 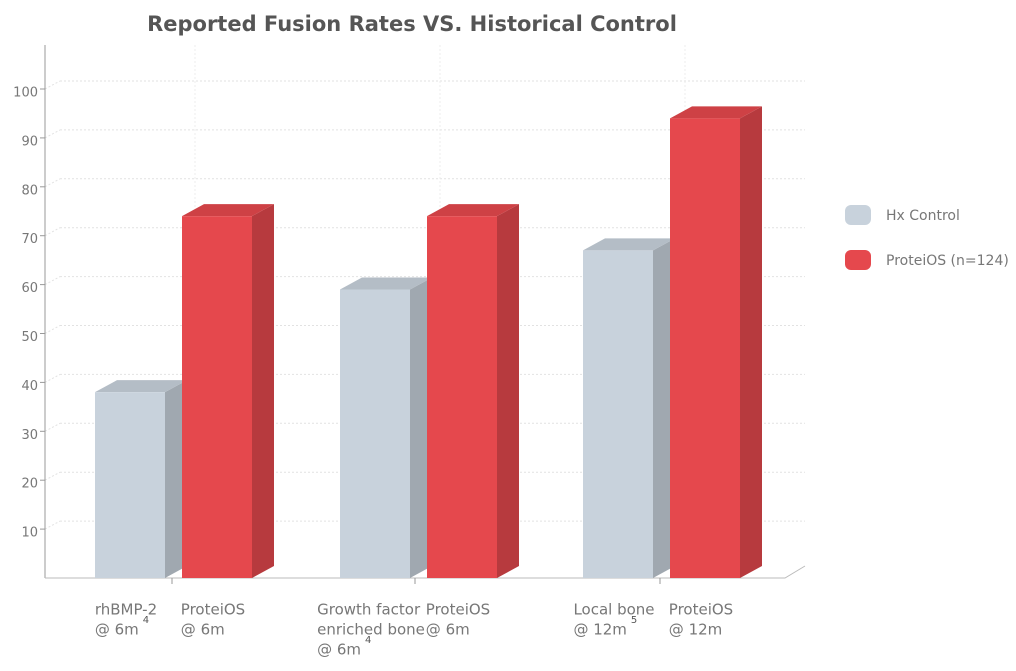 What do you see at coordinates (947, 261) in the screenshot?
I see `legend-label: ProteiOS (n=124)` at bounding box center [947, 261].